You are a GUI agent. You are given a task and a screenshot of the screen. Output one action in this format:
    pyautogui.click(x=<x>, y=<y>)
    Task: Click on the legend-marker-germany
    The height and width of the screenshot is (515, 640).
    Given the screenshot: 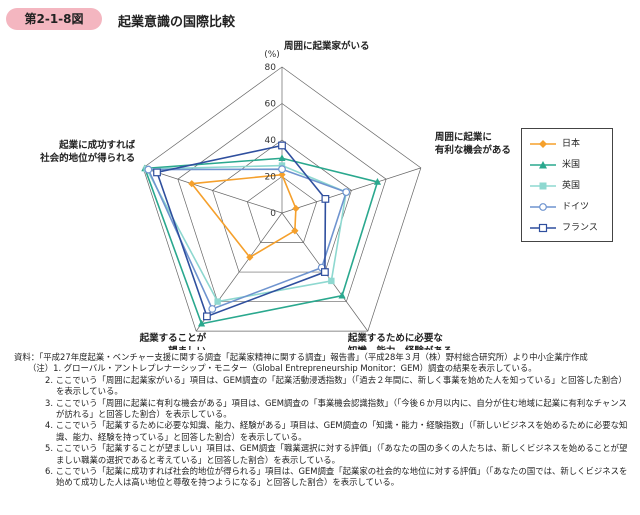 What is the action you would take?
    pyautogui.click(x=543, y=207)
    